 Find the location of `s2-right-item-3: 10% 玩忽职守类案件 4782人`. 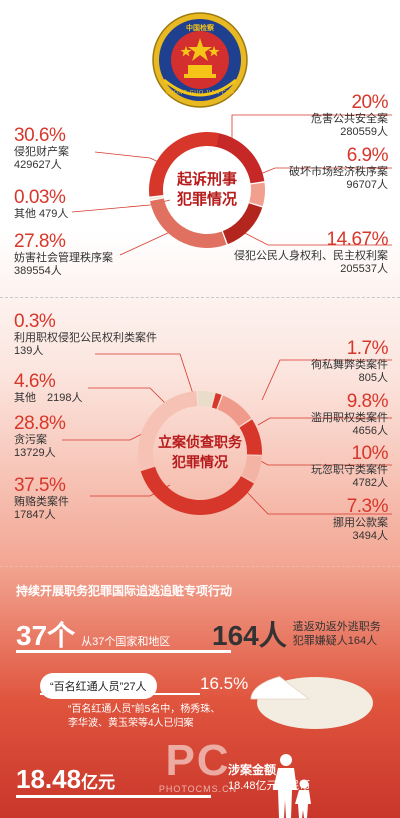

s2-right-item-3: 10% 玩忽职守类案件 4782人 is located at coordinates (313, 466).